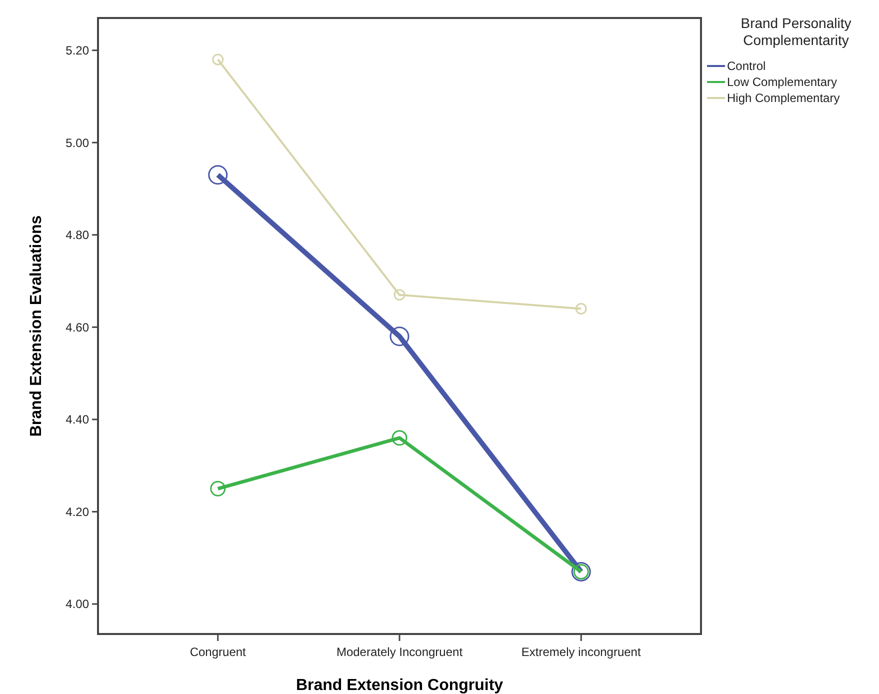  I want to click on legend-label: Low Complementary, so click(782, 82).